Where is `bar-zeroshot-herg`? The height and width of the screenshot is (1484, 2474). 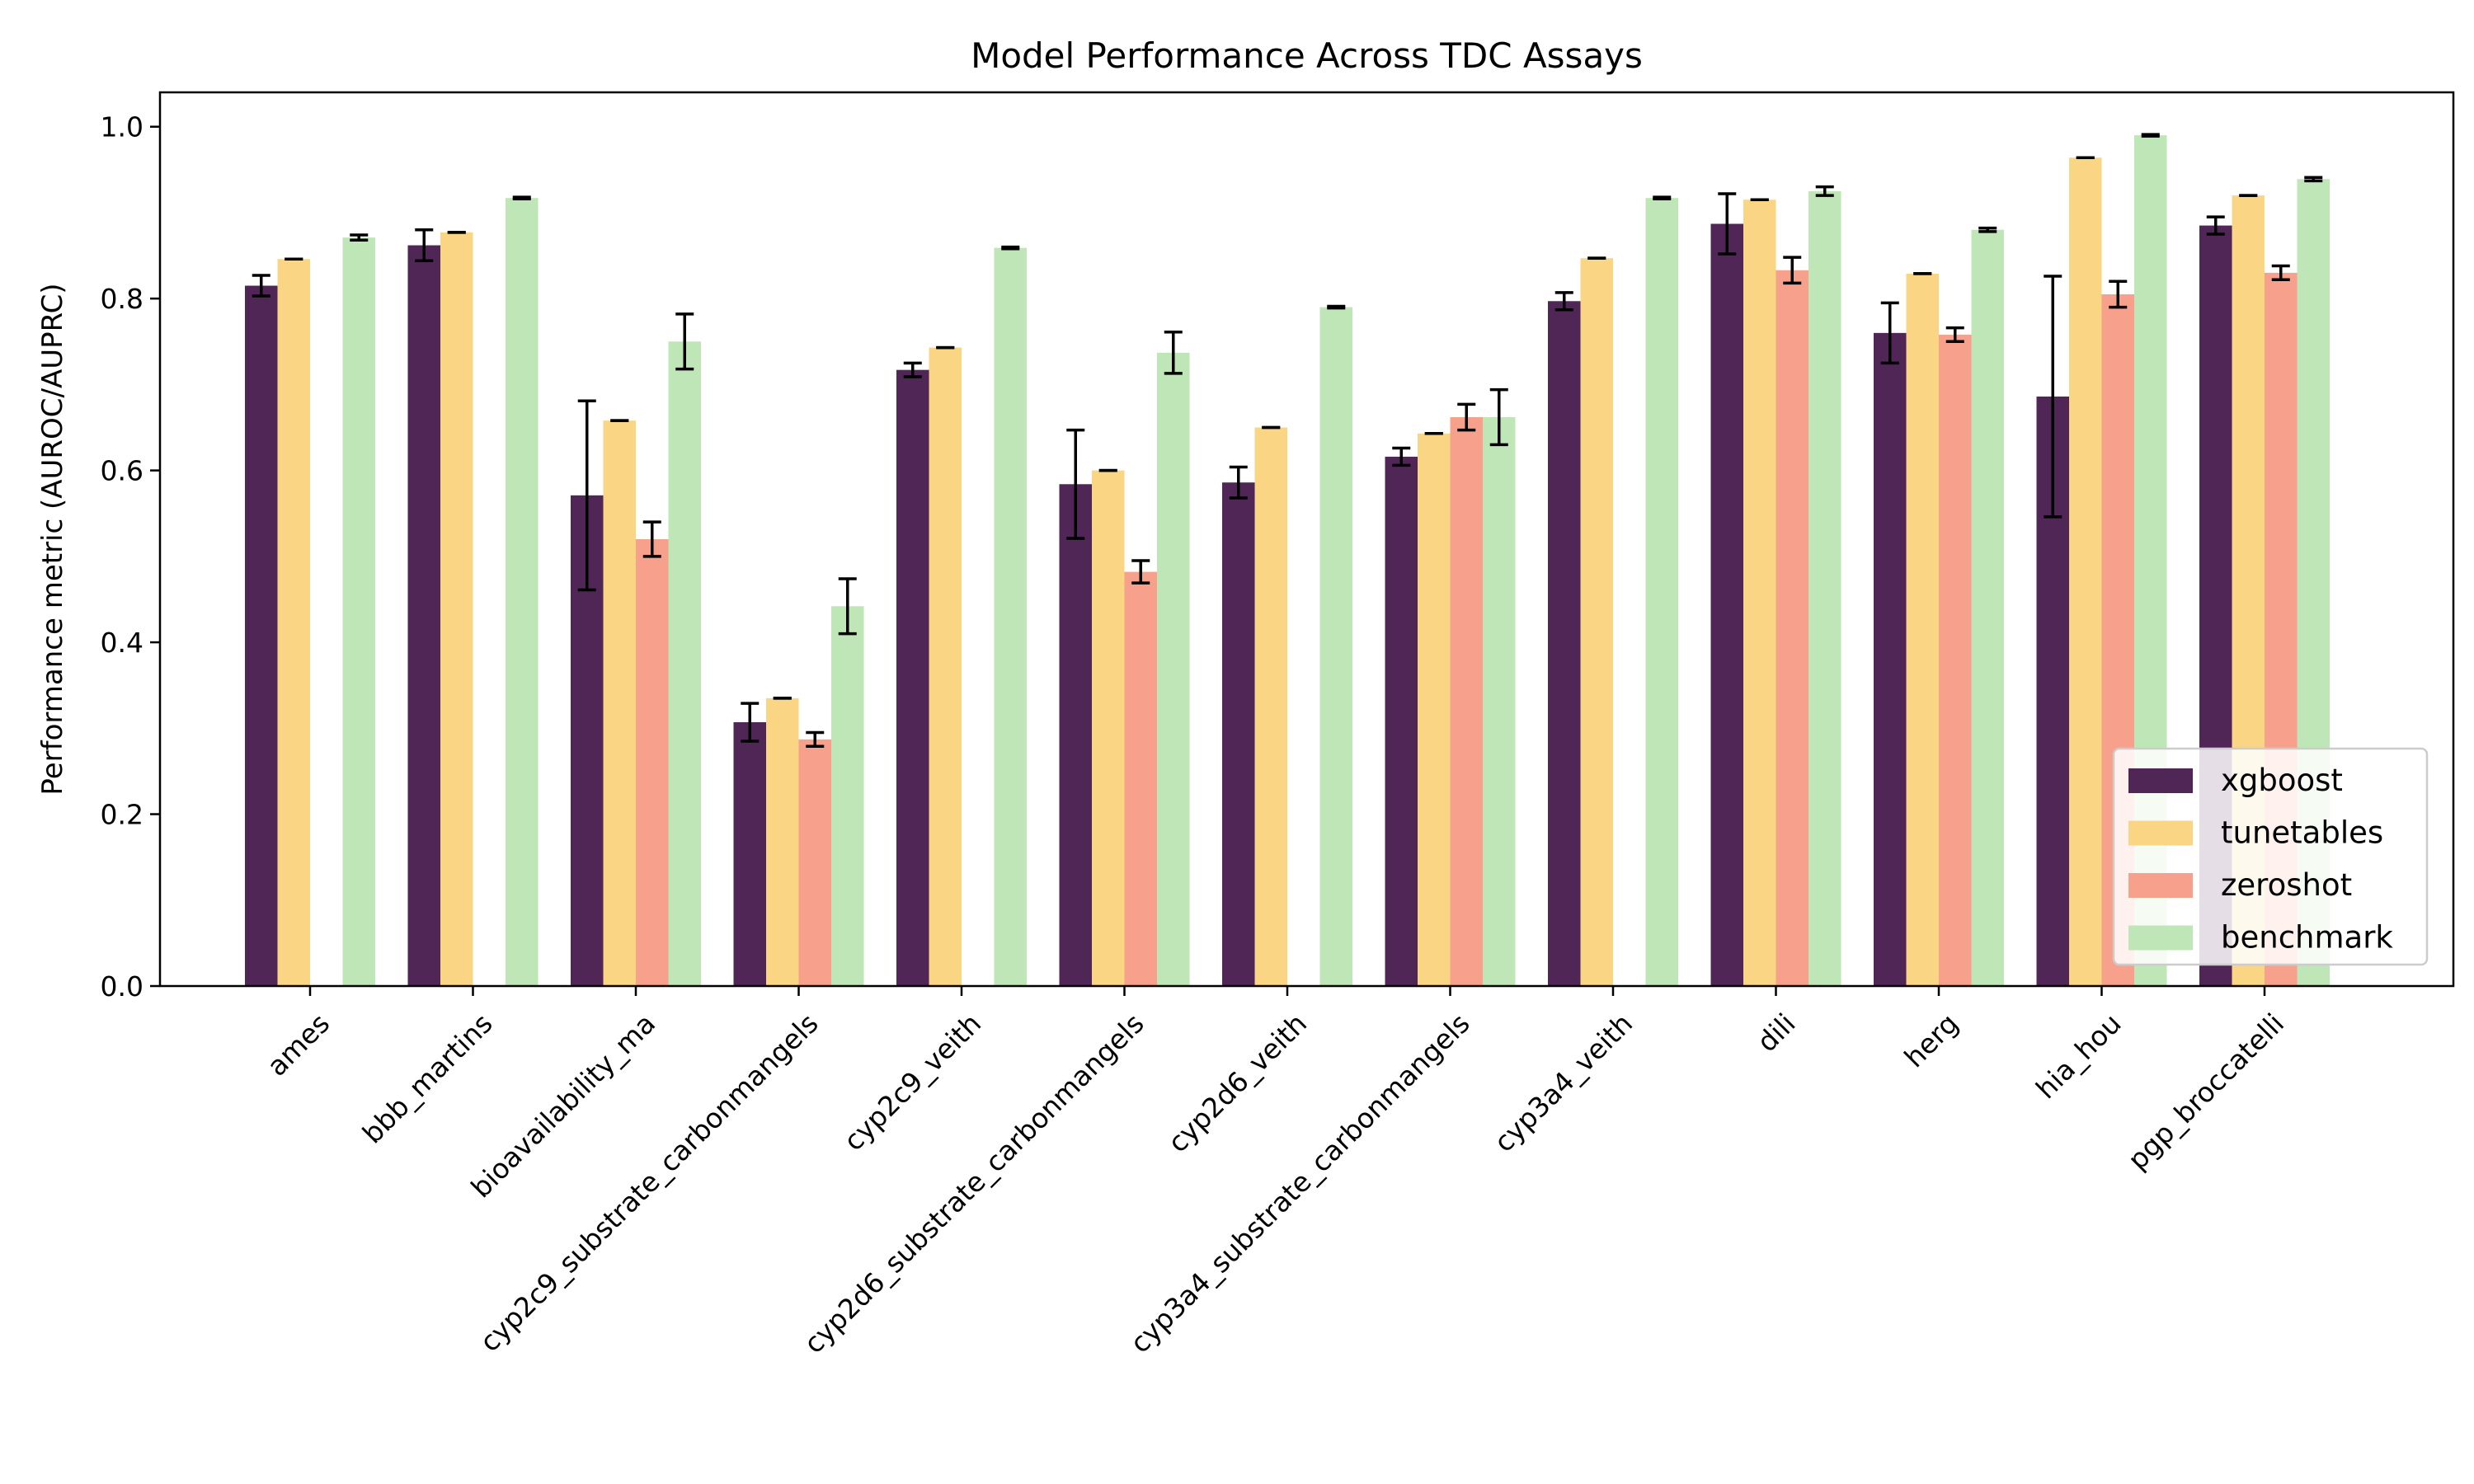 bar-zeroshot-herg is located at coordinates (1955, 660).